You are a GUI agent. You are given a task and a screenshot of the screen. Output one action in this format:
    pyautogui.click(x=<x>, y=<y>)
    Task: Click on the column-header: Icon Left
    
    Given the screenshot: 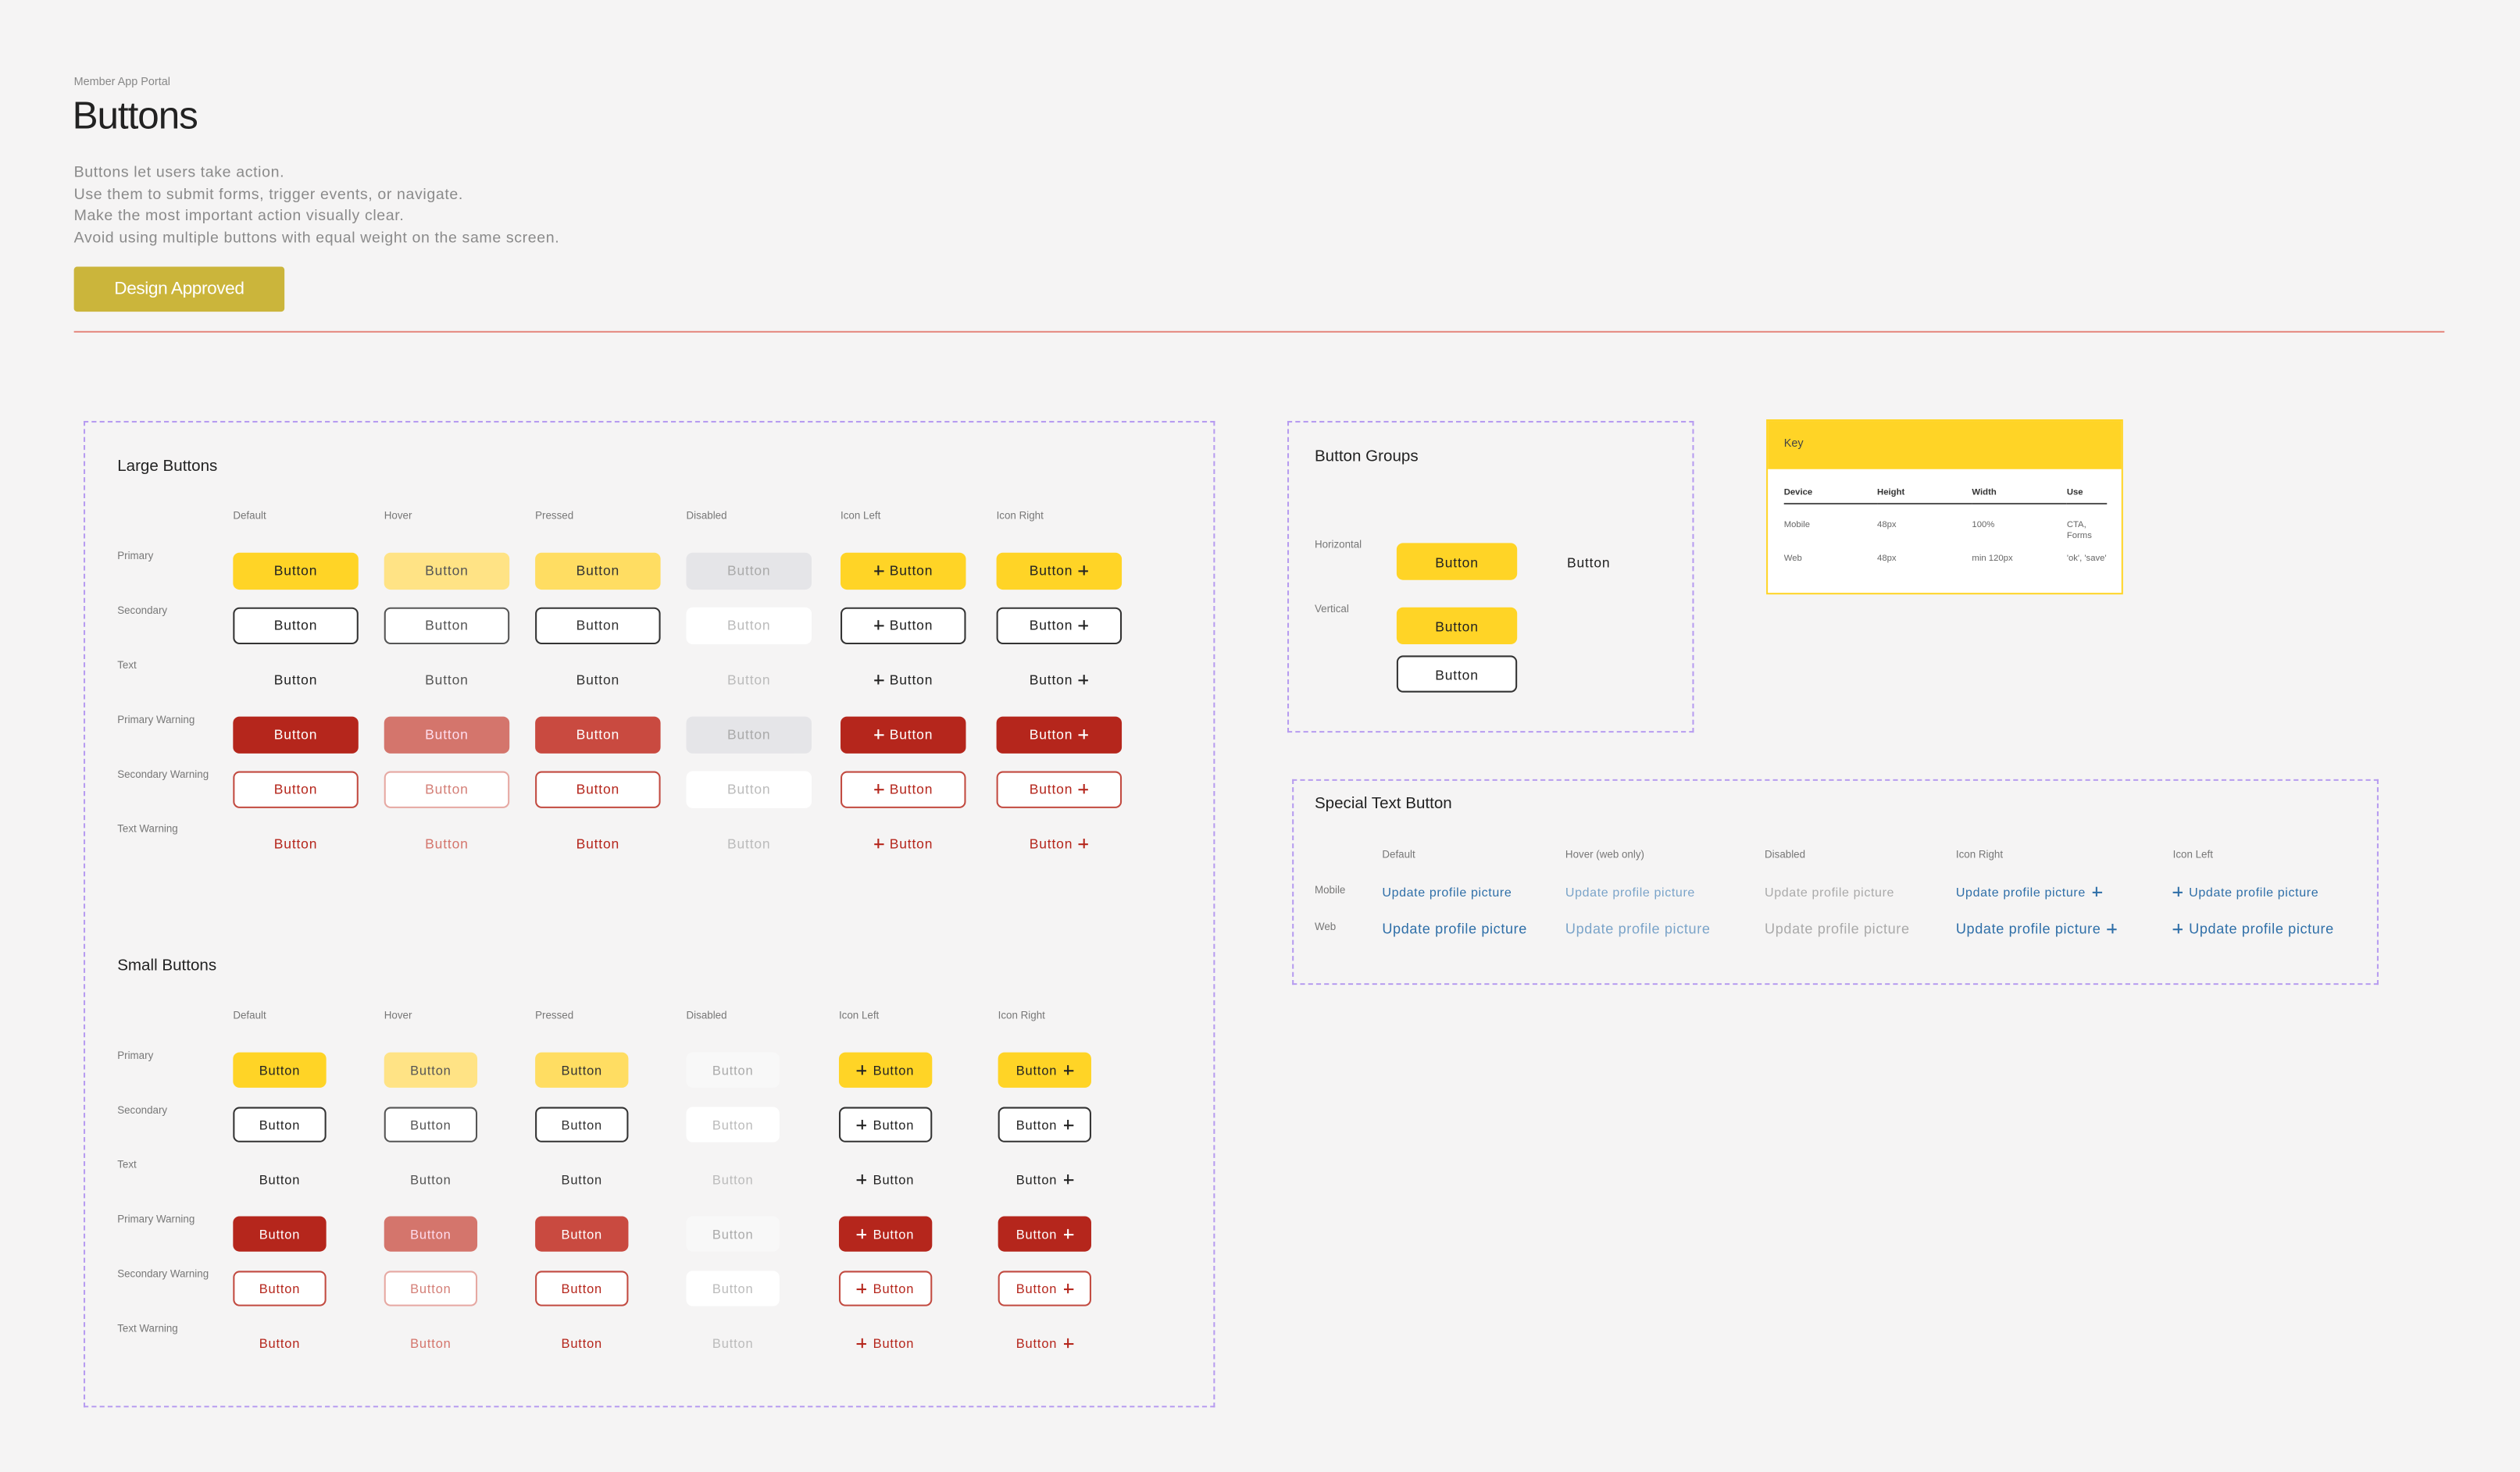 What is the action you would take?
    pyautogui.click(x=861, y=516)
    